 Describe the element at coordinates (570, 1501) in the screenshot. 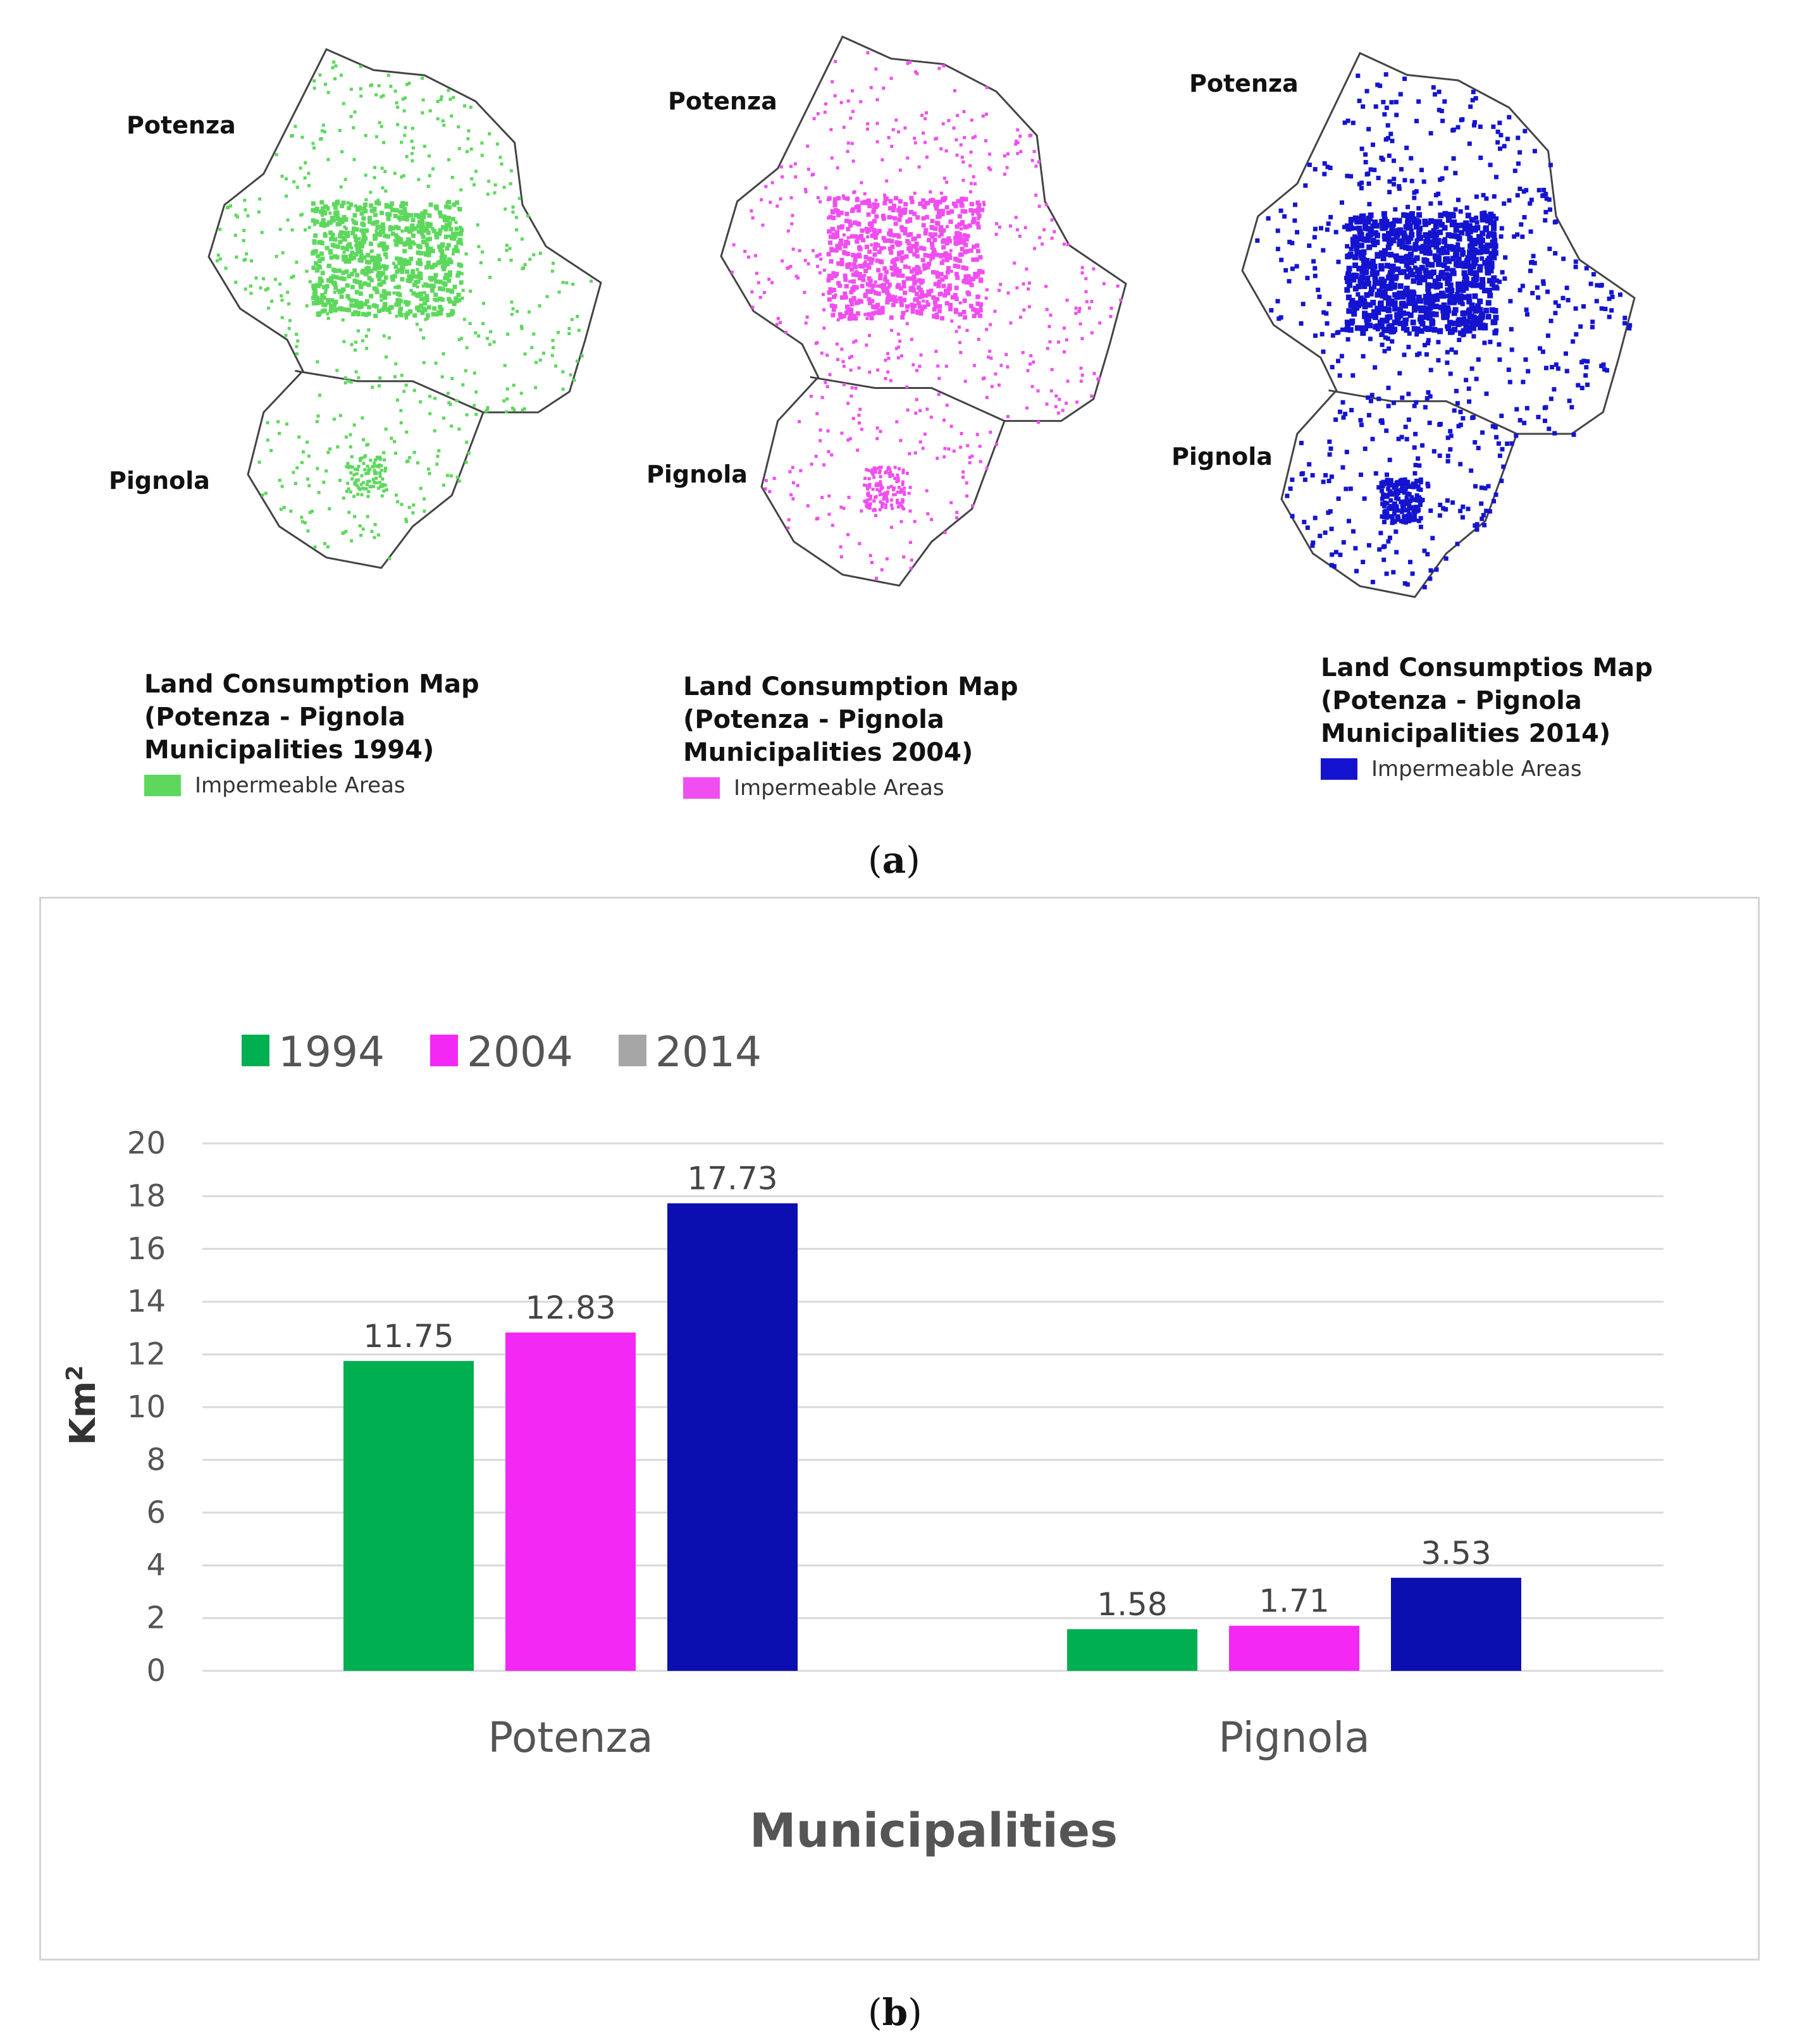

I see `bar-potenza-2004` at that location.